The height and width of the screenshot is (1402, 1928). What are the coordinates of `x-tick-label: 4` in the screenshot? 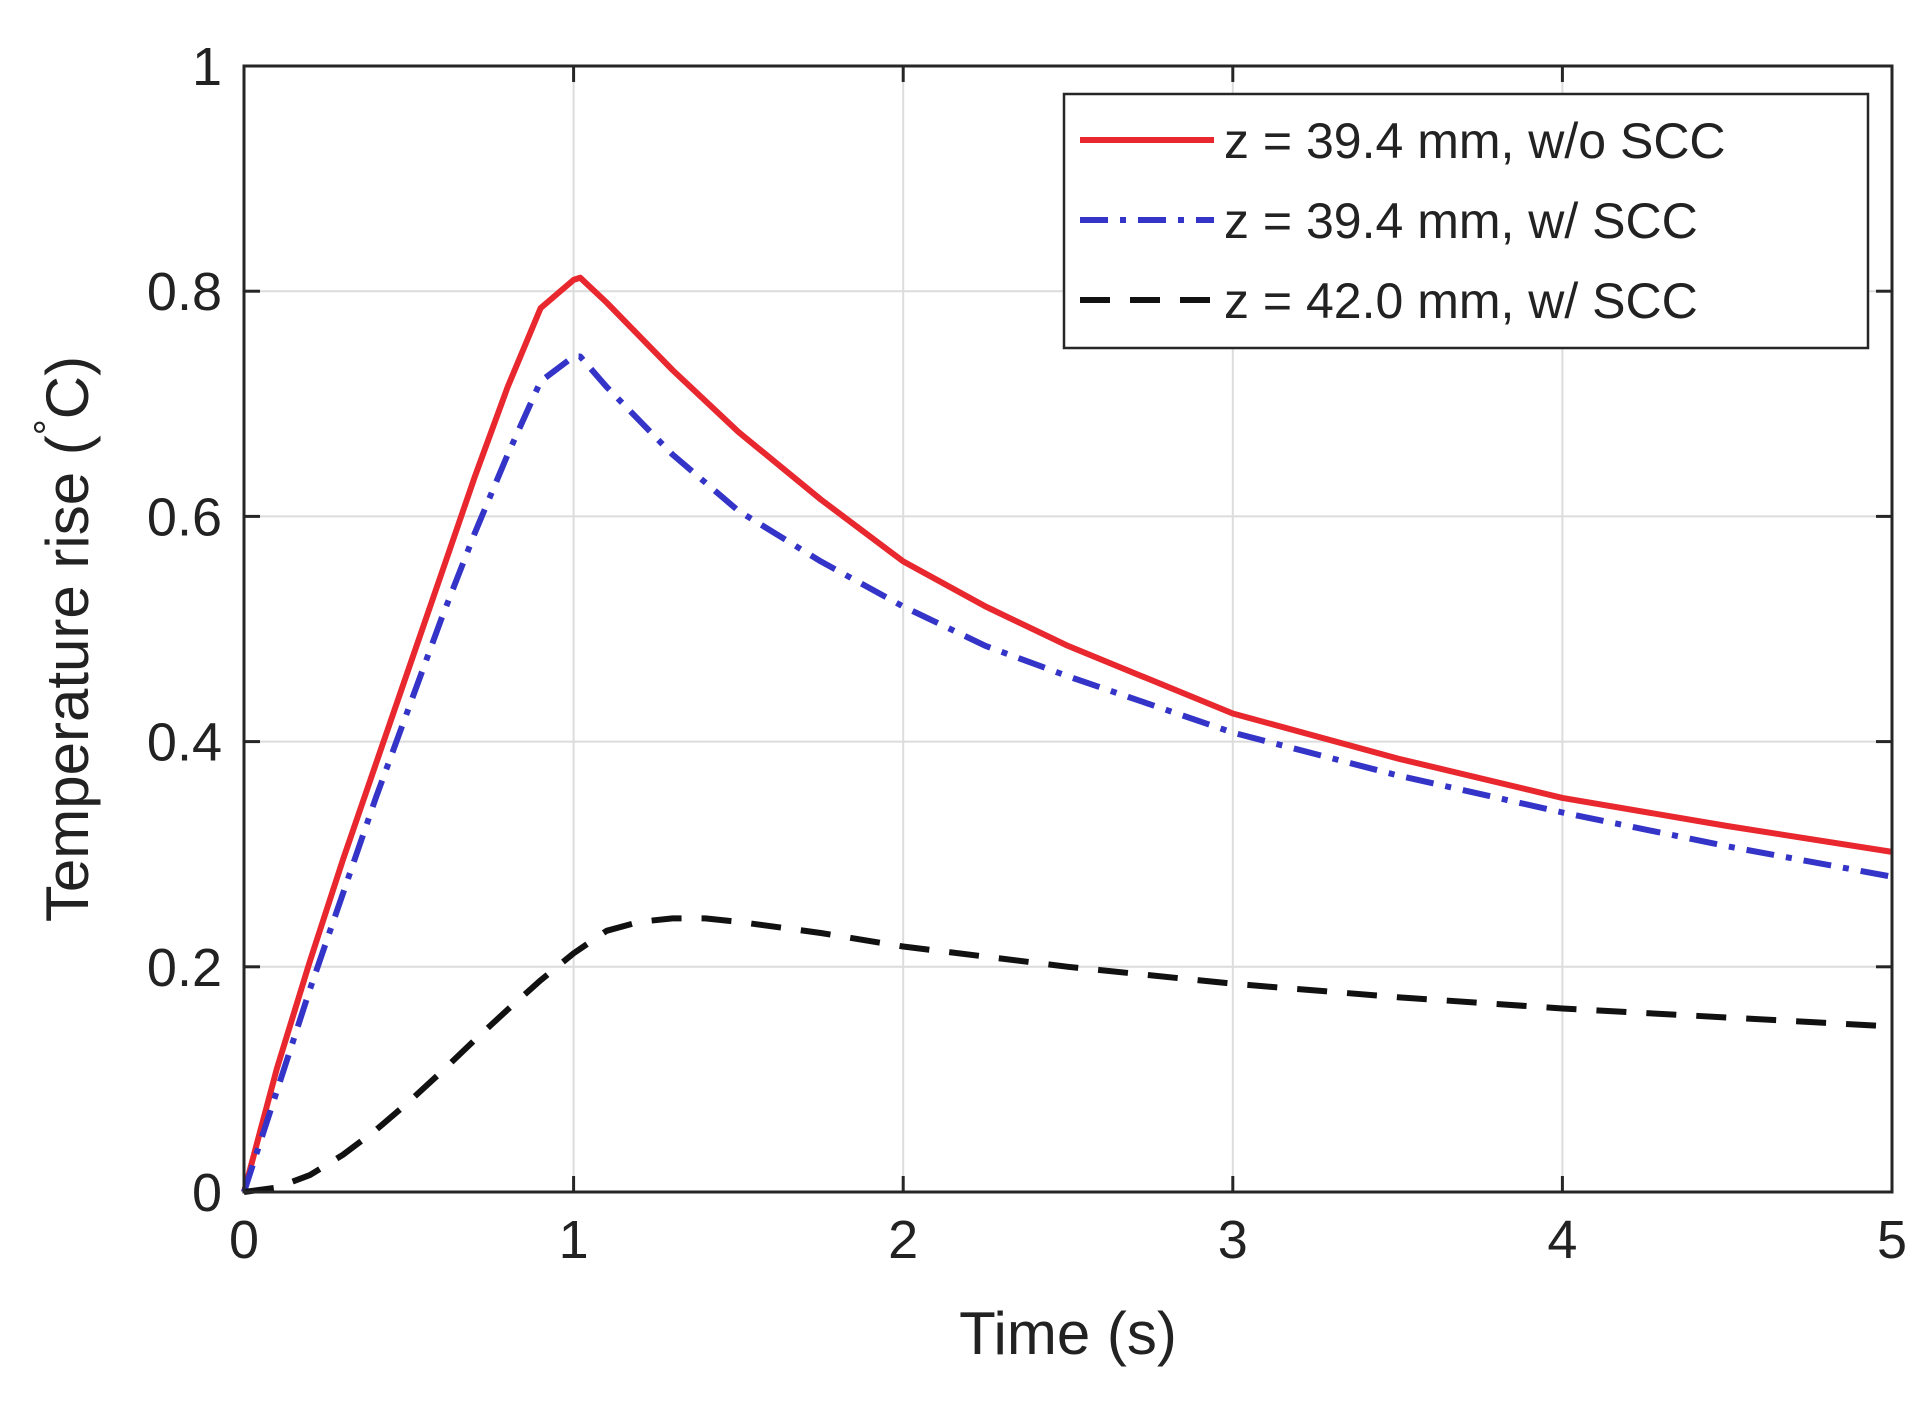 It's located at (1562, 1240).